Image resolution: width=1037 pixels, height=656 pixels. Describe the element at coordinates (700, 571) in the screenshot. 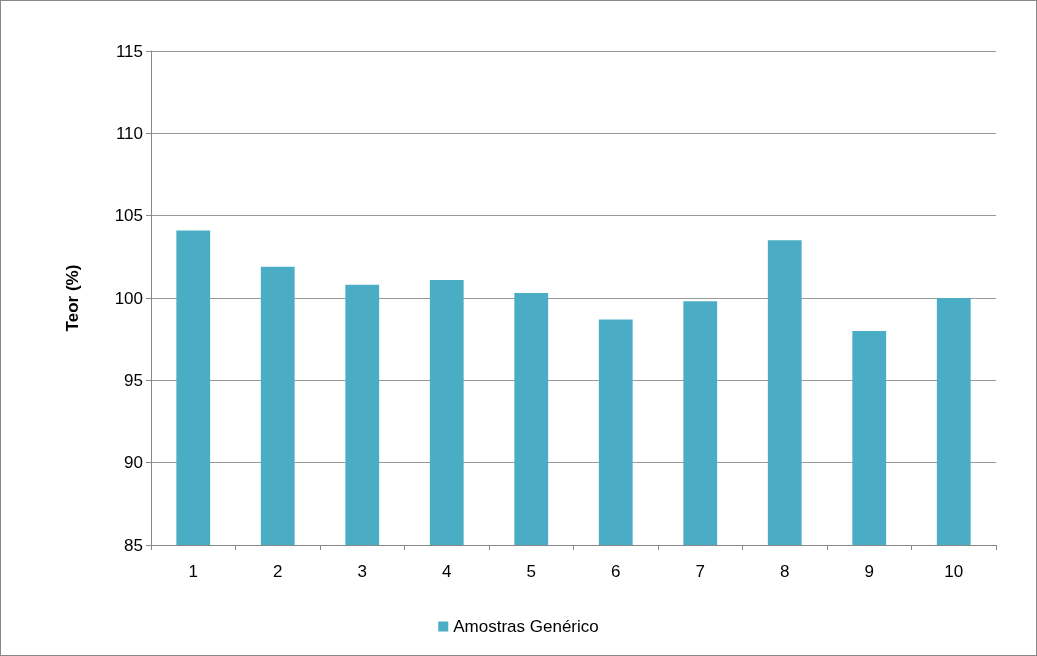

I see `x-tick-label: 7` at that location.